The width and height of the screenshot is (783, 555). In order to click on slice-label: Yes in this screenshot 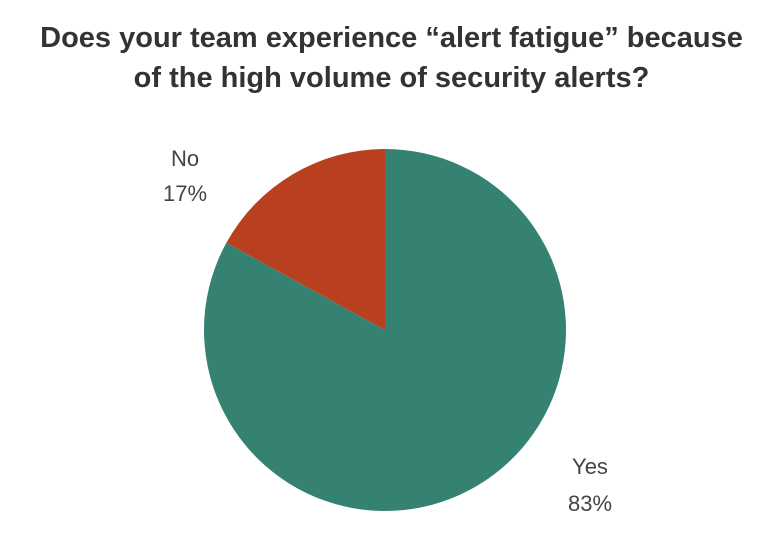, I will do `click(590, 466)`.